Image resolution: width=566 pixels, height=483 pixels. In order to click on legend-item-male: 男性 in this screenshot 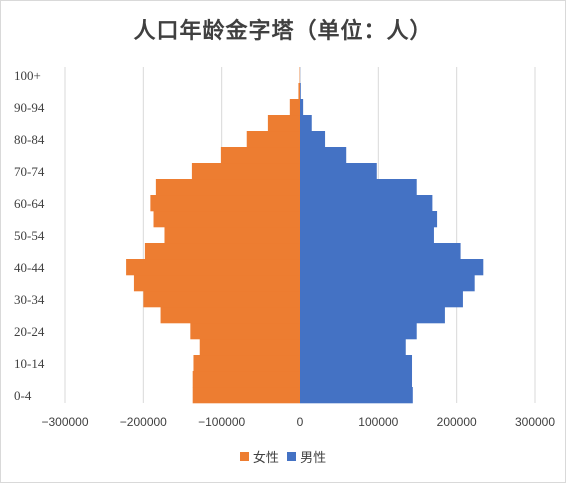, I will do `click(306, 456)`.